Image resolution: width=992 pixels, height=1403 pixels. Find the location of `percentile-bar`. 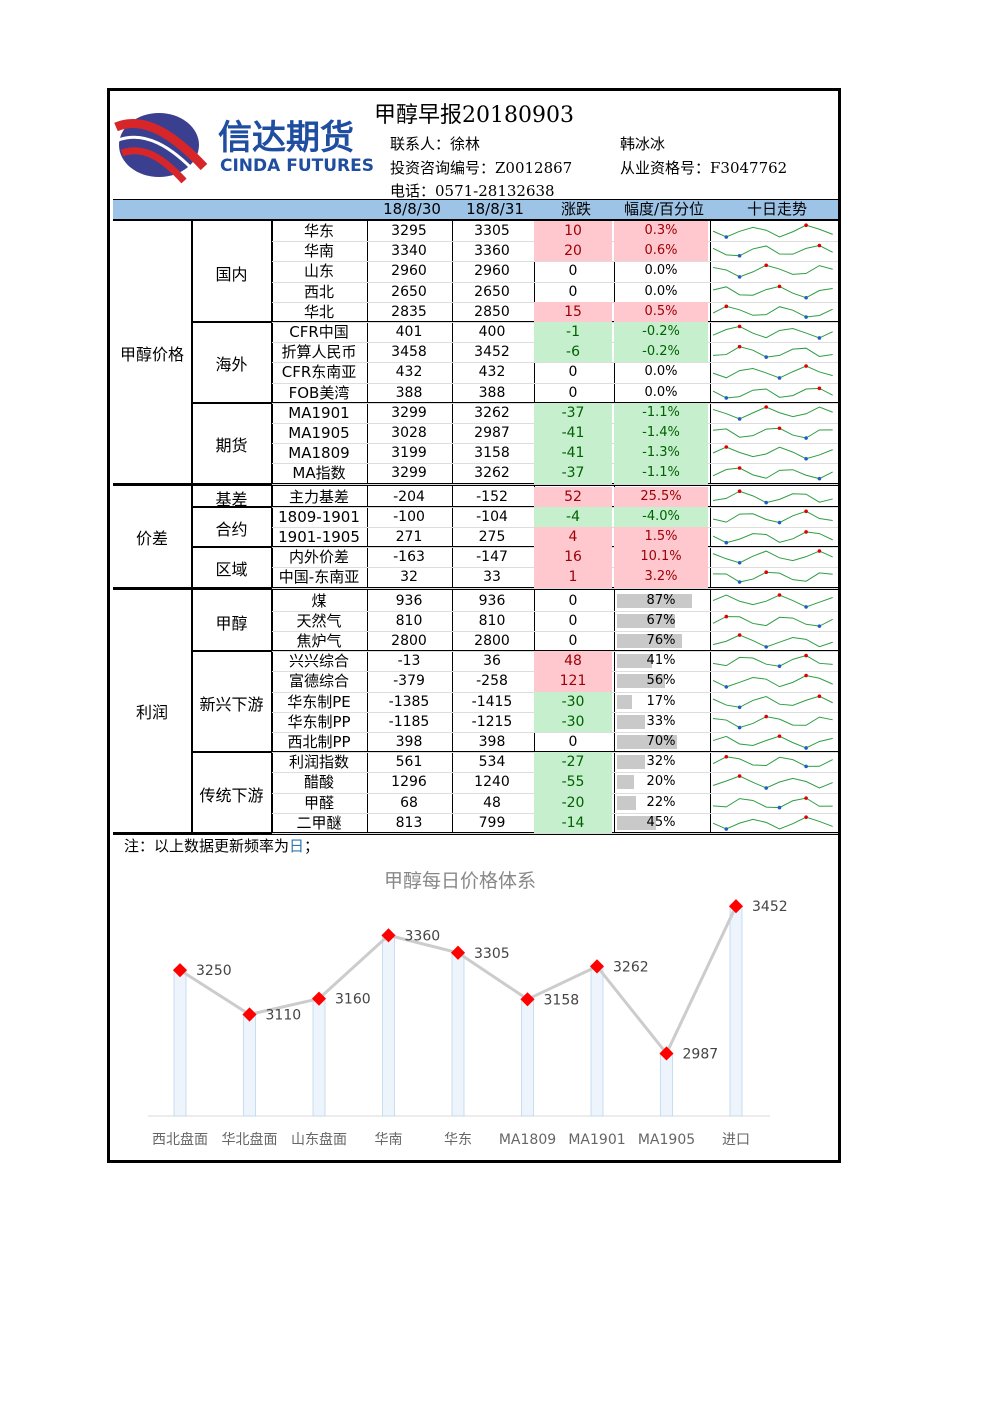

percentile-bar is located at coordinates (647, 742).